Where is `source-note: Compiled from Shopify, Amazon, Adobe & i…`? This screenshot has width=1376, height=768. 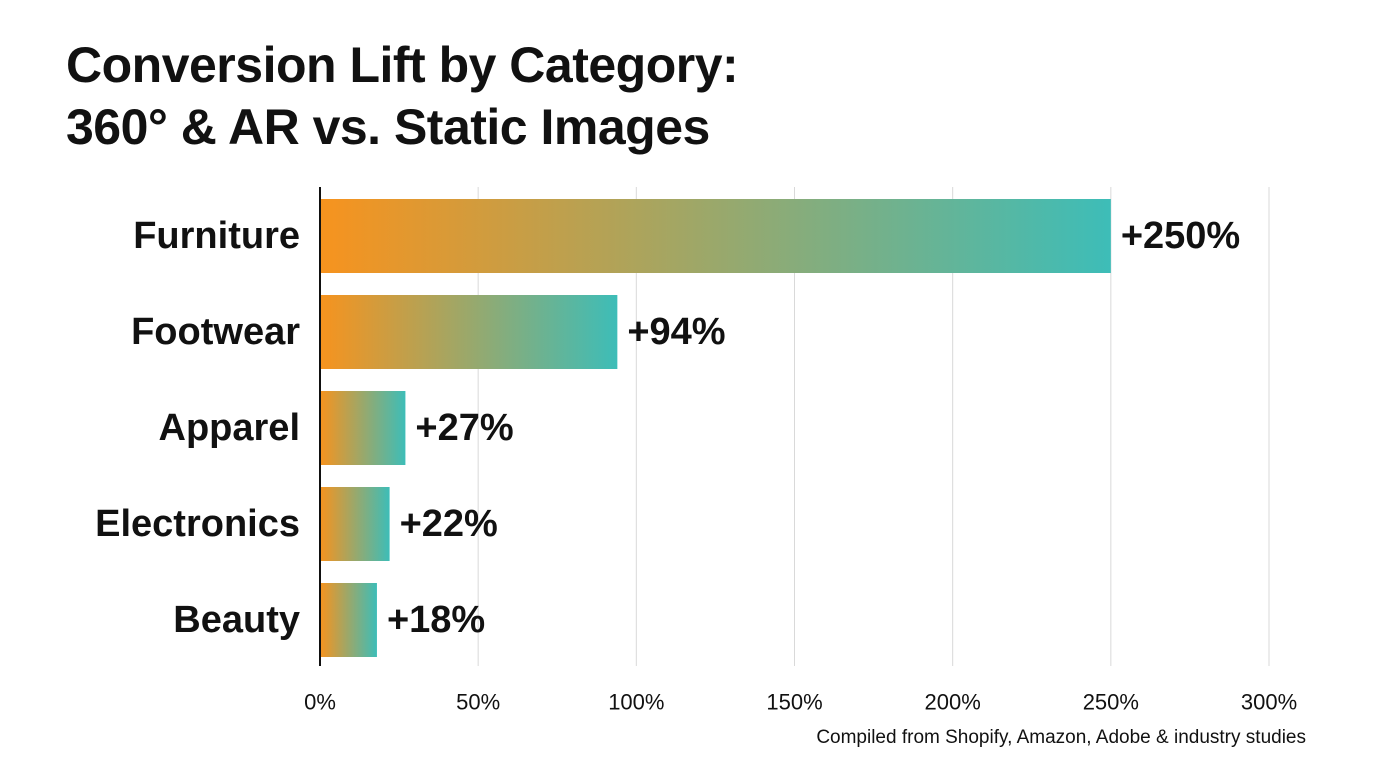
source-note: Compiled from Shopify, Amazon, Adobe & i… is located at coordinates (1061, 737).